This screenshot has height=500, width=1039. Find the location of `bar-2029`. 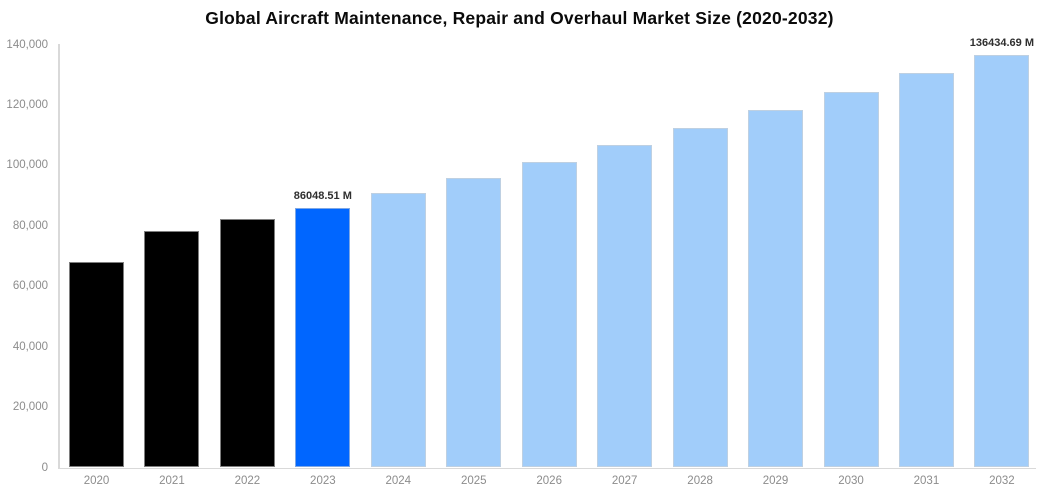

bar-2029 is located at coordinates (776, 289).